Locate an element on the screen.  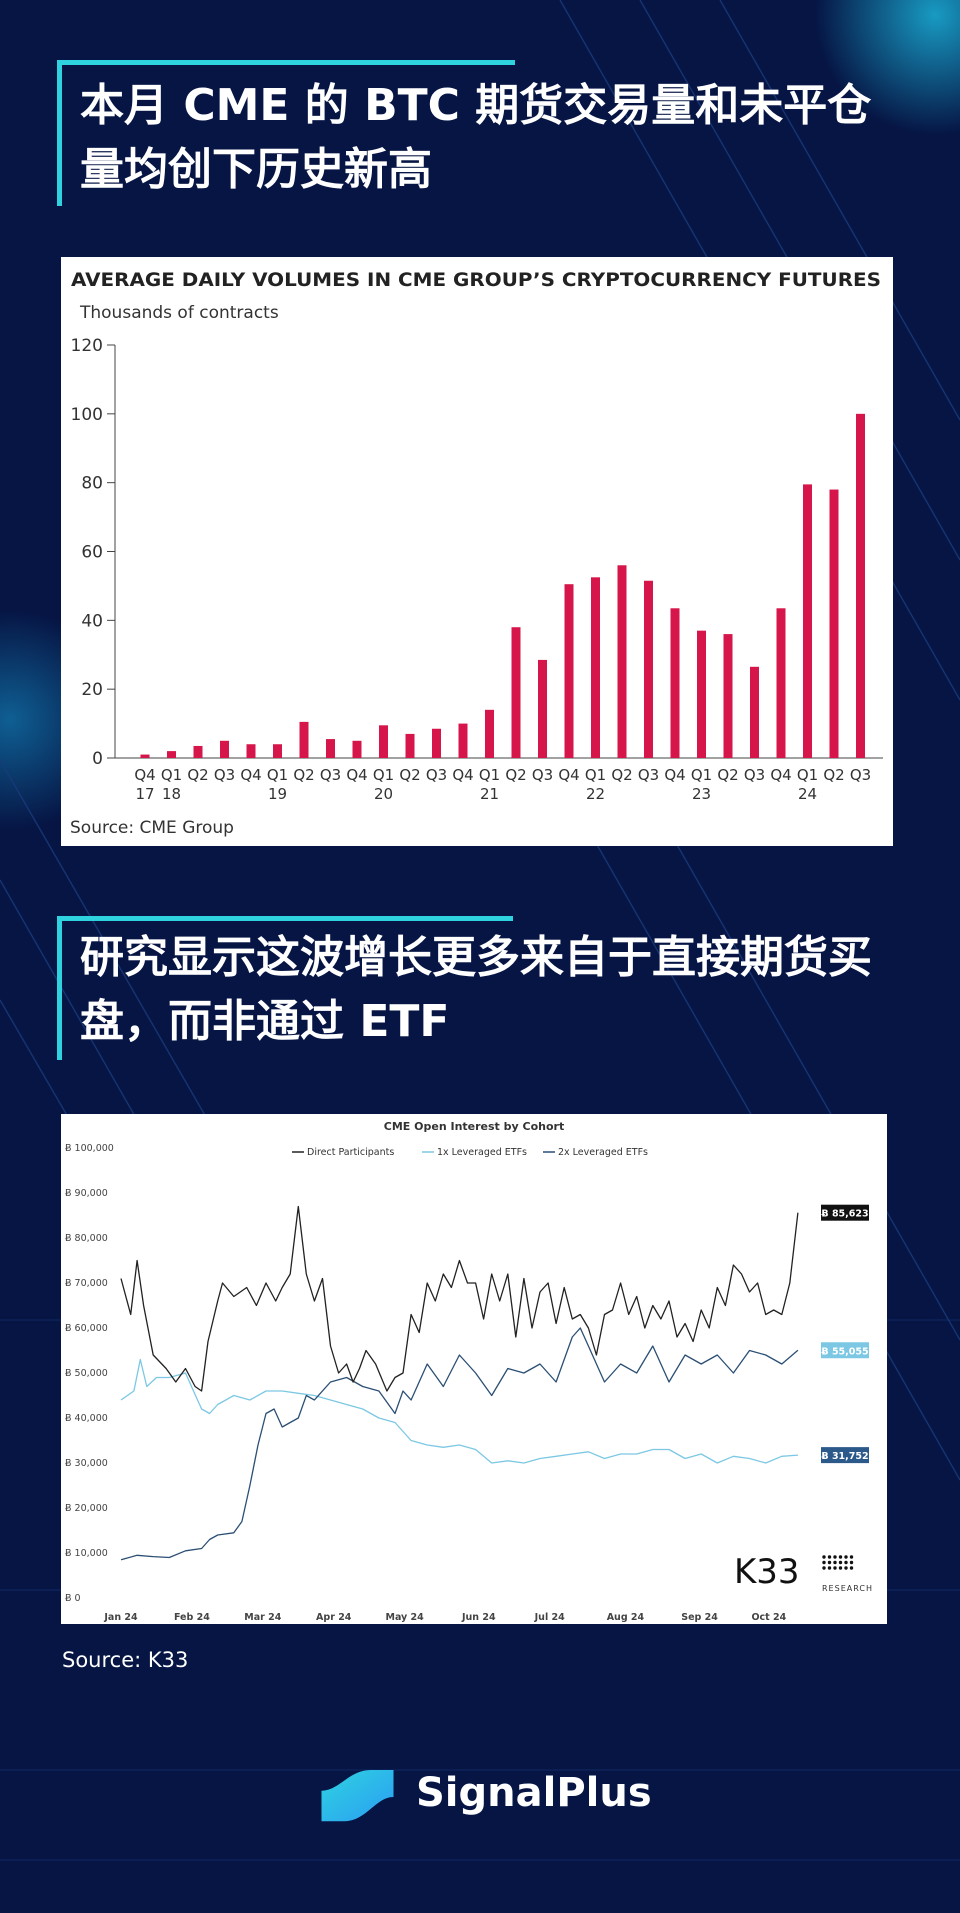
chart2-xtick-label: Aug 24 is located at coordinates (626, 1617).